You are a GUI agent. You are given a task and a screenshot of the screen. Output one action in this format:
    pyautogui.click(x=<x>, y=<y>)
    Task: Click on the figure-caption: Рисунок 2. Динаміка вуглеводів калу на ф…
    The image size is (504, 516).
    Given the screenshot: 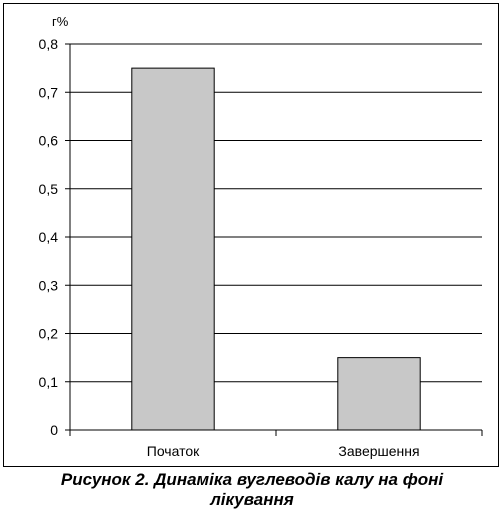 What is the action you would take?
    pyautogui.click(x=252, y=490)
    